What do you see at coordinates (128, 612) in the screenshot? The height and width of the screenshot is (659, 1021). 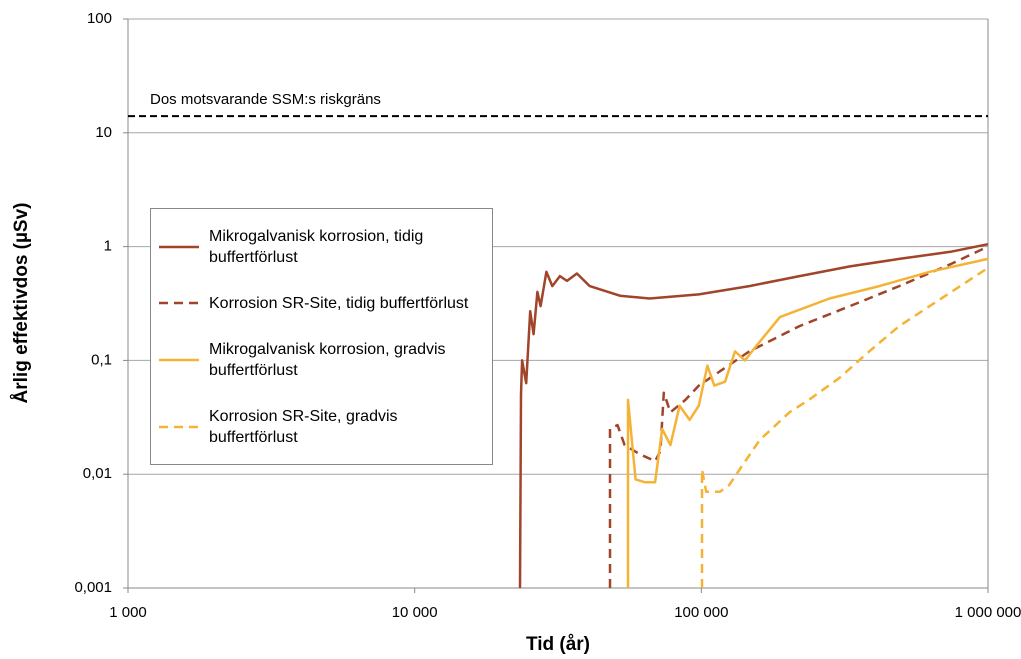 I see `x-tick-label: 1 000` at bounding box center [128, 612].